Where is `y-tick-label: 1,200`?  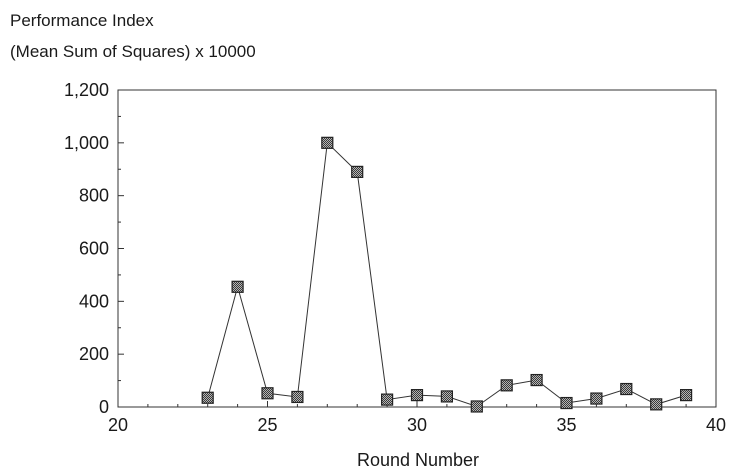 y-tick-label: 1,200 is located at coordinates (86, 90).